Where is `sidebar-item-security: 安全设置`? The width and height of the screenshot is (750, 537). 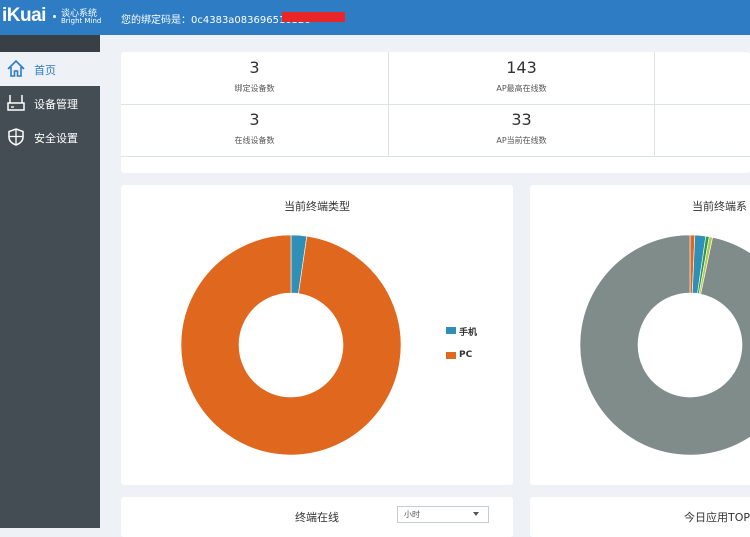
sidebar-item-security: 安全设置 is located at coordinates (50, 137).